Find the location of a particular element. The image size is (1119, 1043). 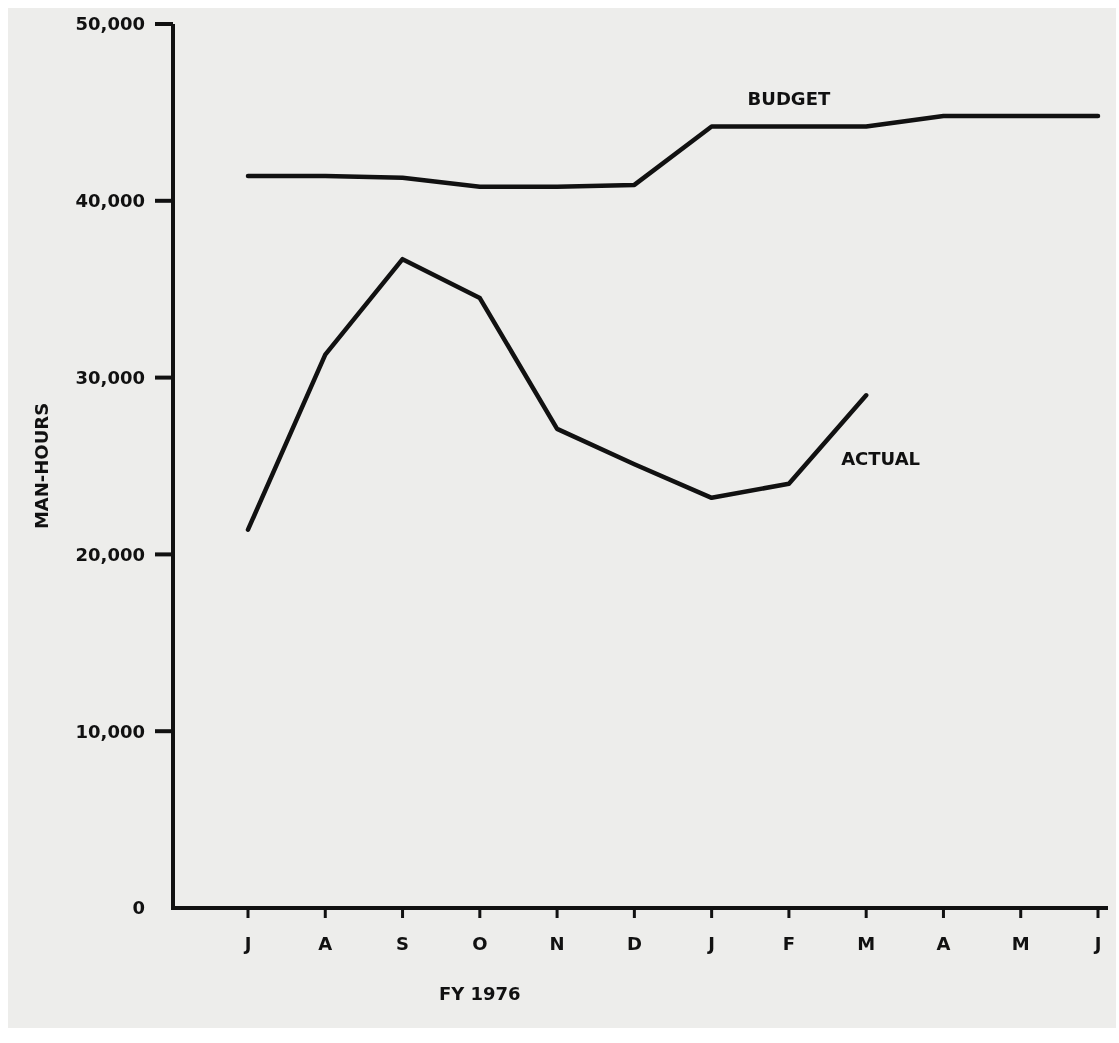

y-tick-label: 10,000 is located at coordinates (110, 731).